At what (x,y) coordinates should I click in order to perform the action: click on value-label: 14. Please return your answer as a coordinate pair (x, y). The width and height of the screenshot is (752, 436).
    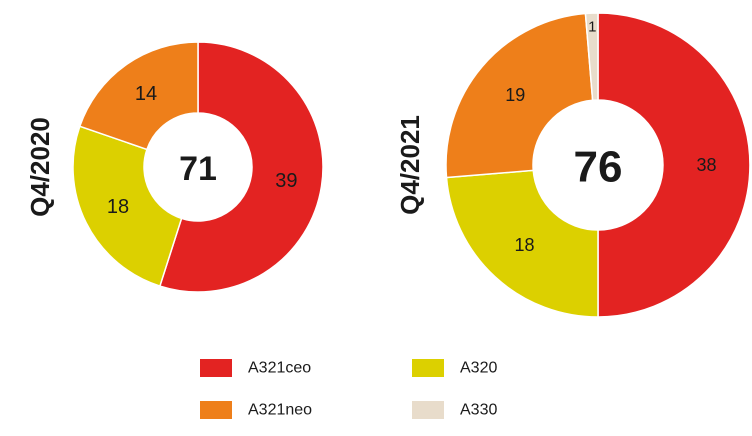
    Looking at the image, I should click on (146, 94).